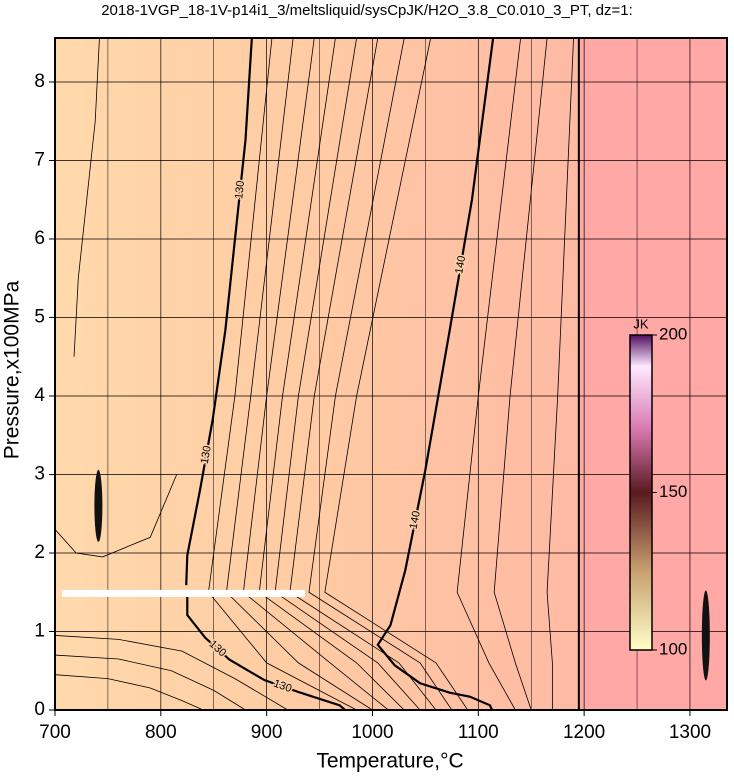 The image size is (734, 776). Describe the element at coordinates (39, 159) in the screenshot. I see `y-tick-label: 7` at that location.